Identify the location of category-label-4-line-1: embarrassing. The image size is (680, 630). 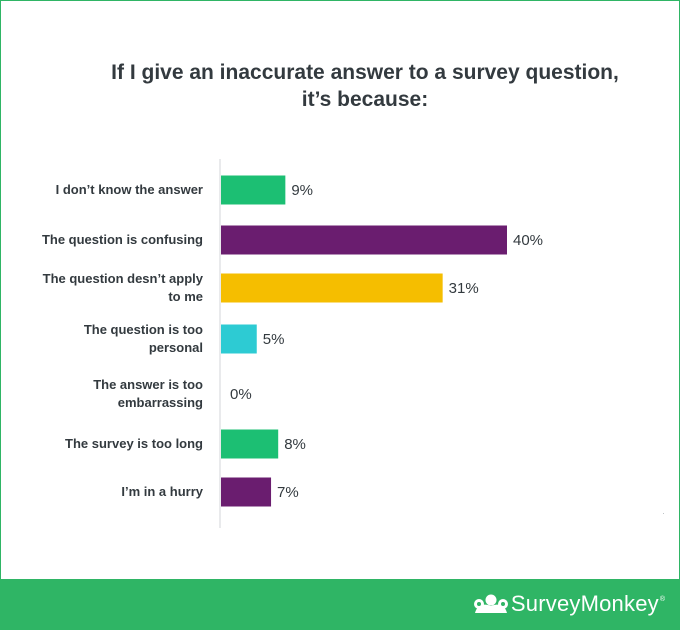
(160, 402).